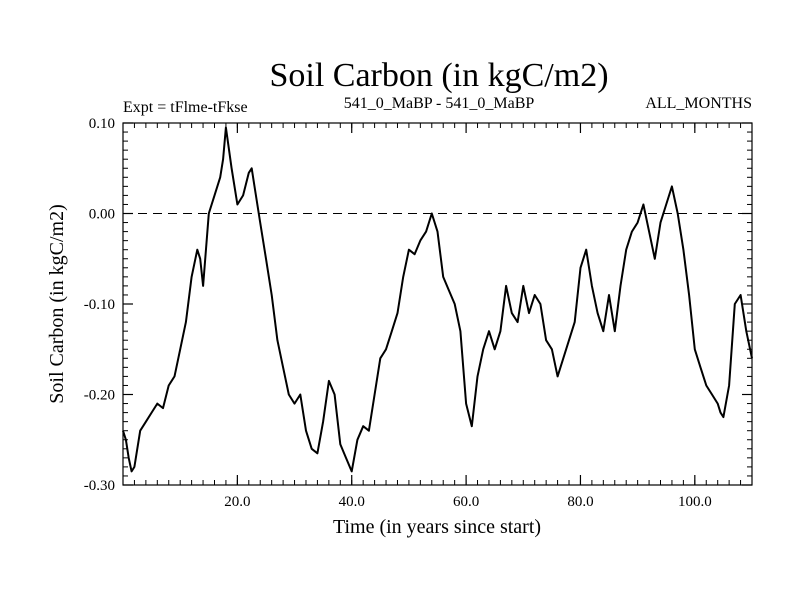  I want to click on y-tick-label: -0.20, so click(99, 396).